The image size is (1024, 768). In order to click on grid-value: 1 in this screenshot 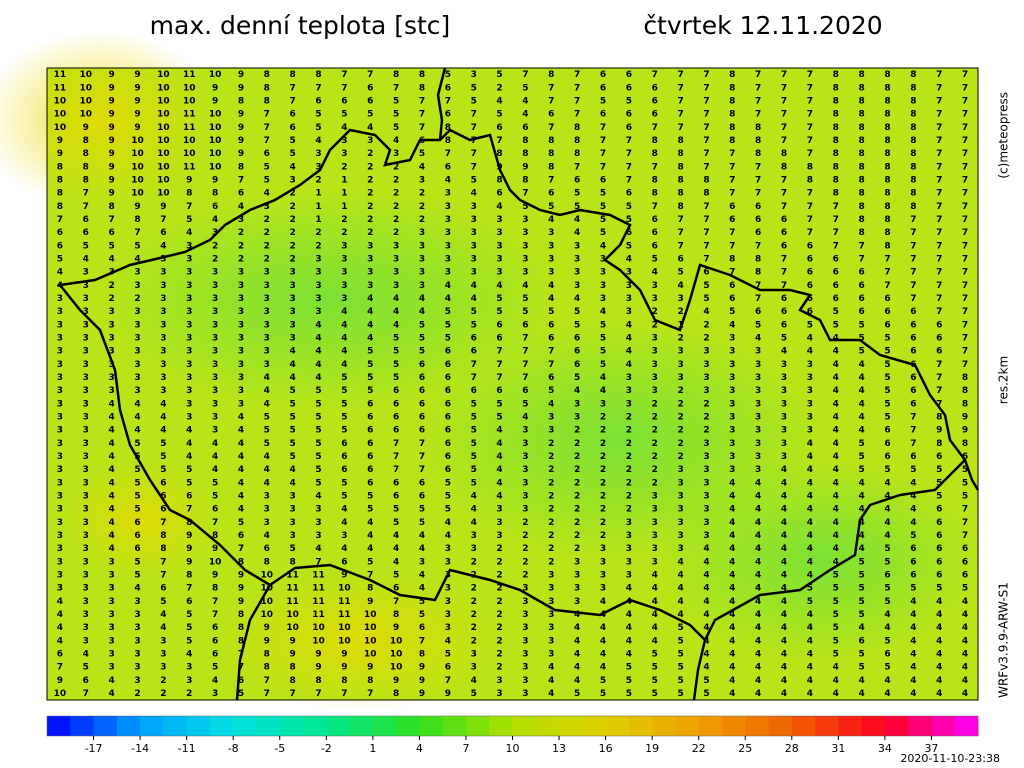, I will do `click(344, 207)`.